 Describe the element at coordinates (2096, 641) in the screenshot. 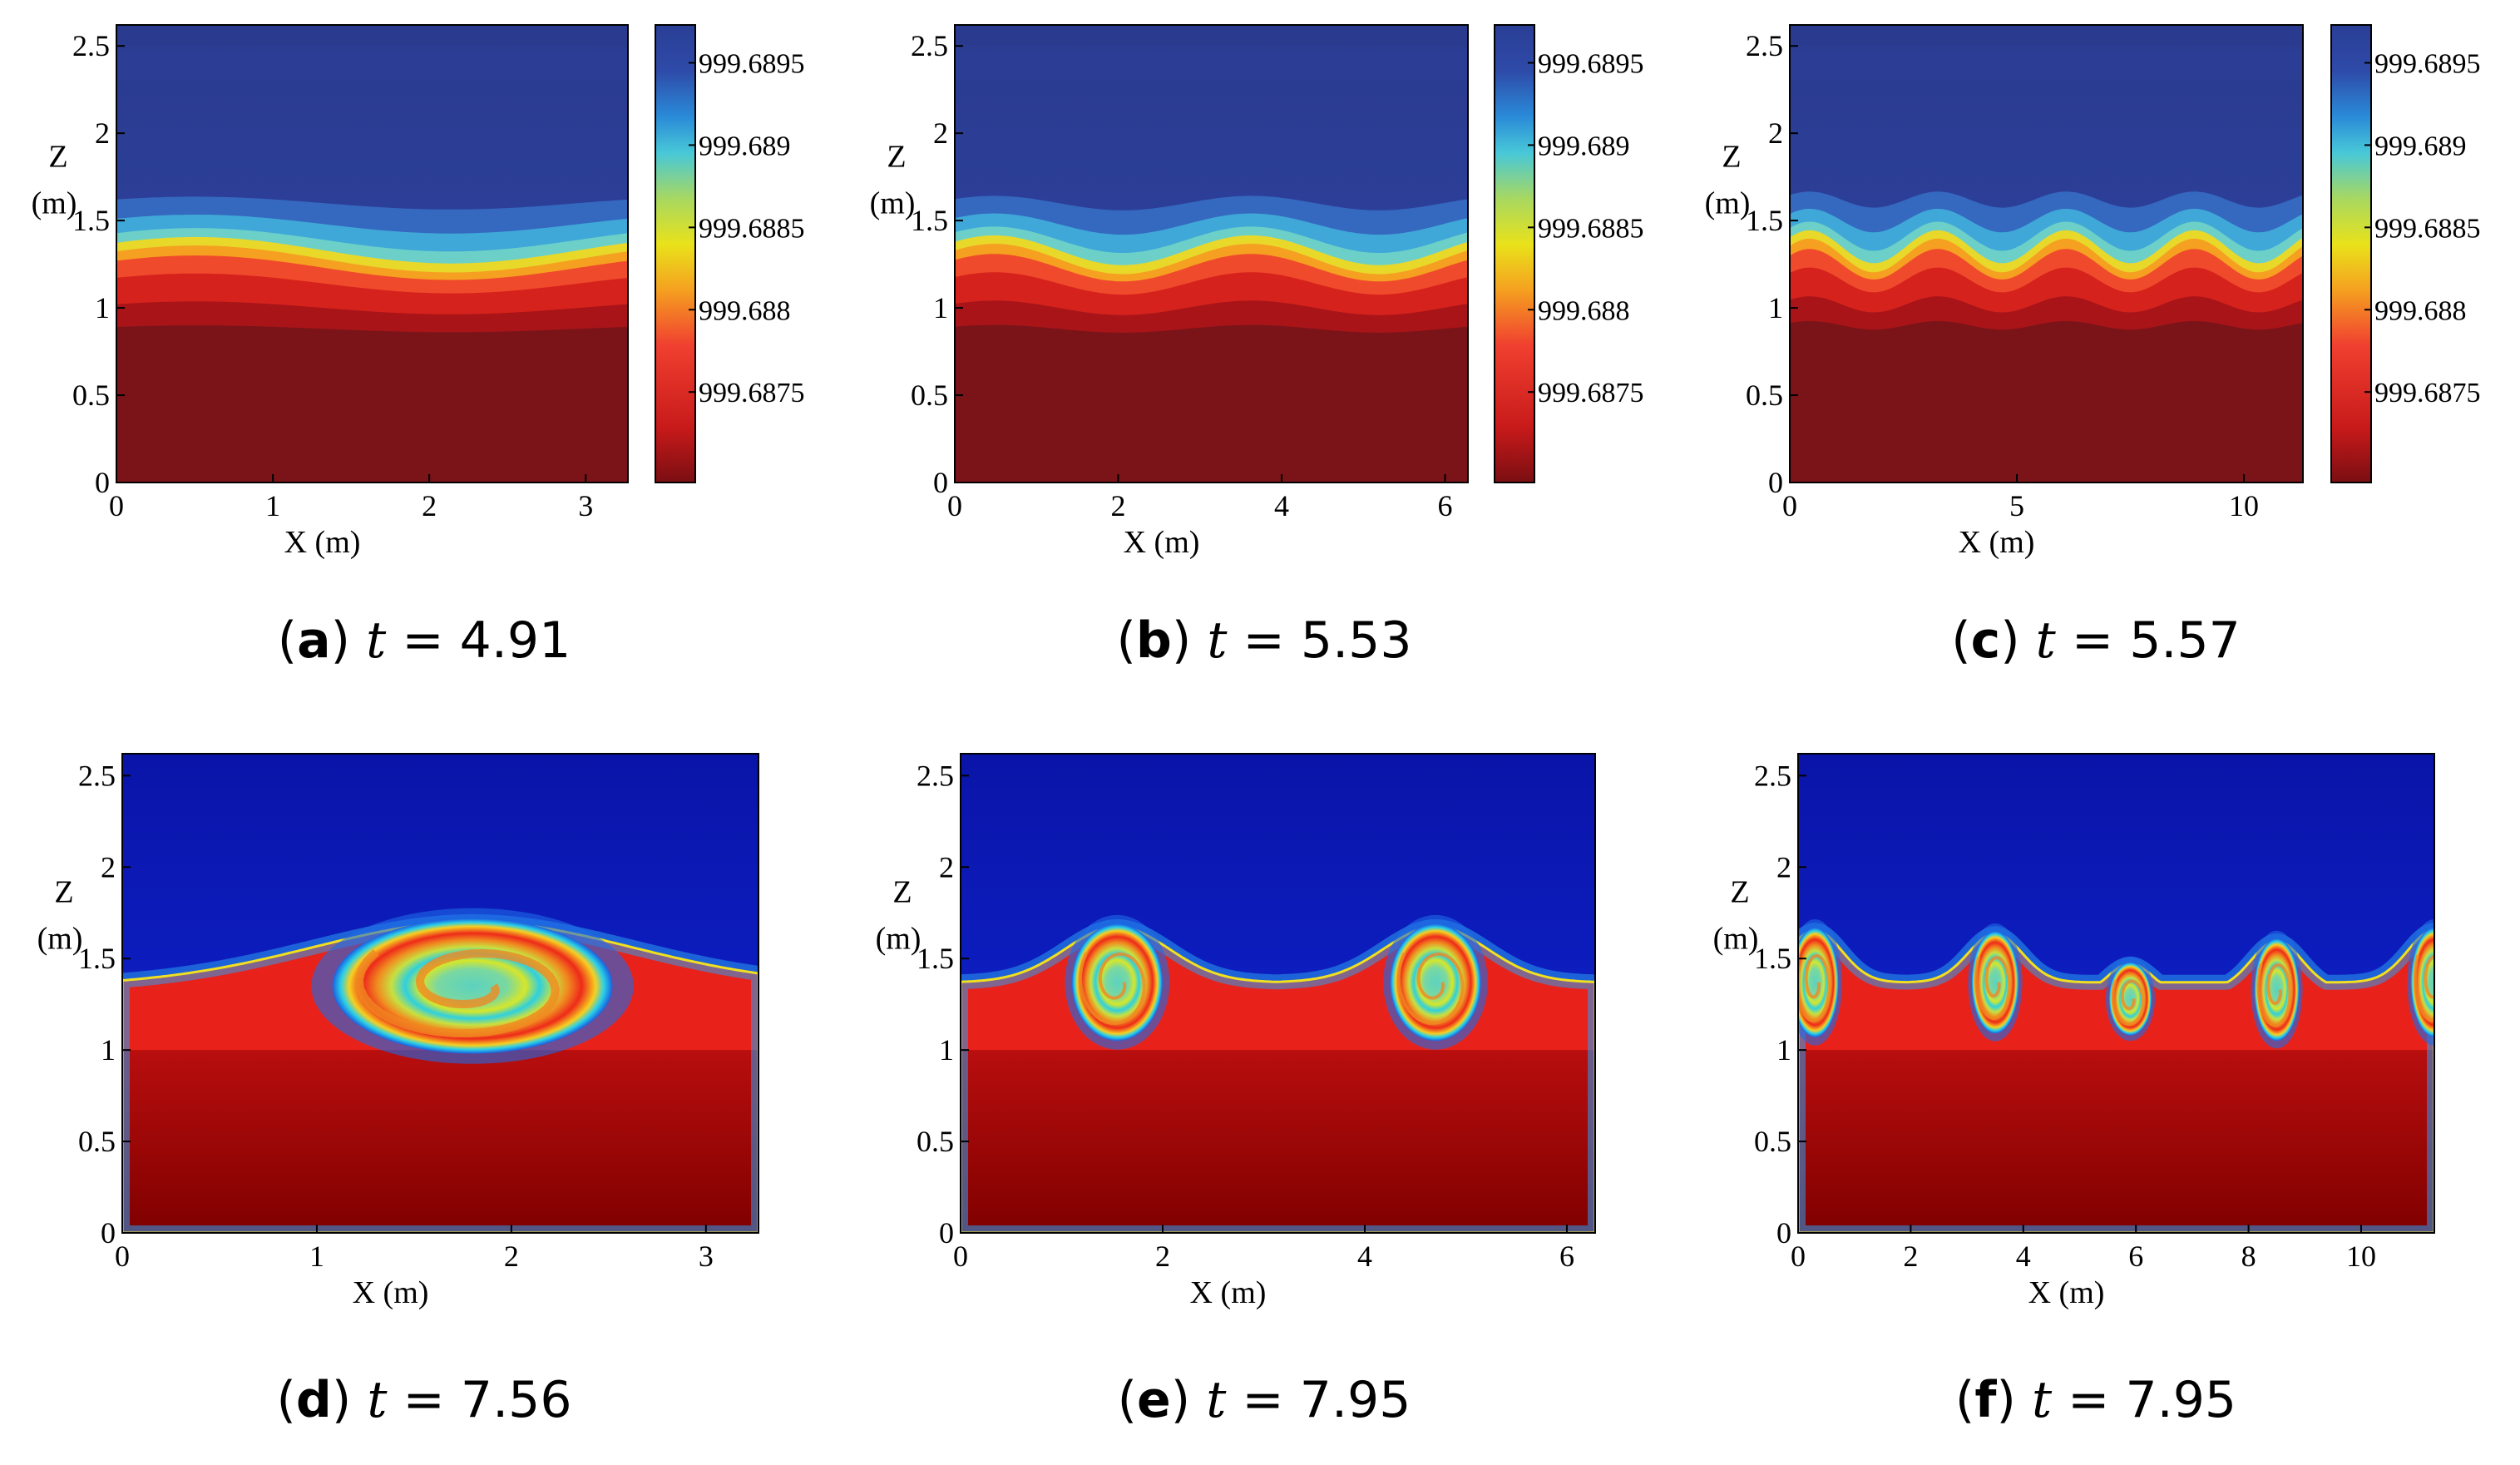

I see `panel-caption: (c) t = 5.57` at that location.